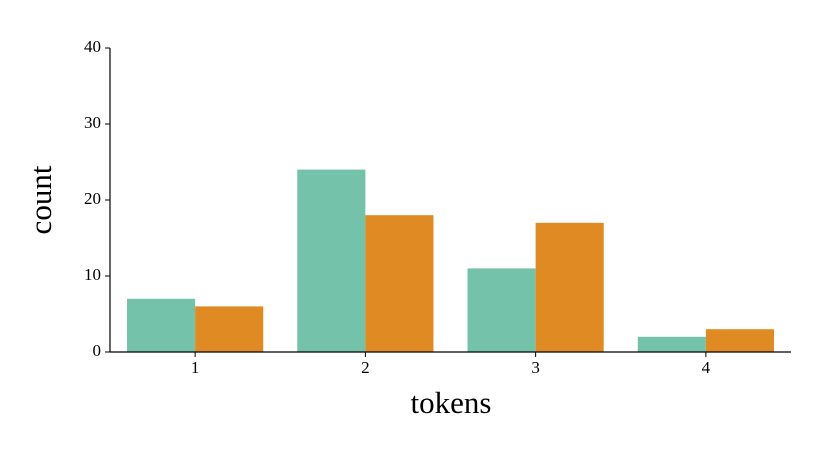 The image size is (831, 462). I want to click on y-tick-label: 10, so click(92, 274).